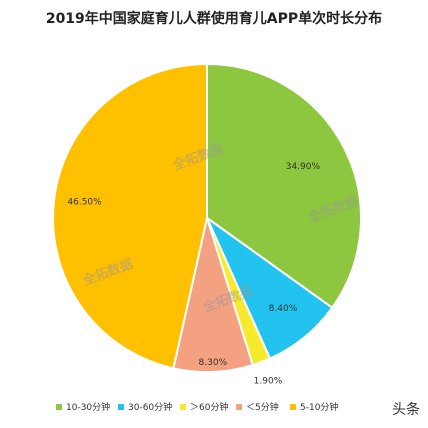  I want to click on legend-label: 10-30分钟, so click(88, 407).